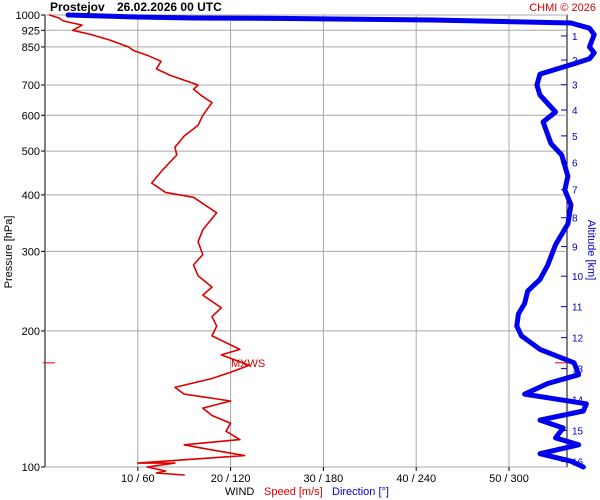 The image size is (600, 500). What do you see at coordinates (31, 252) in the screenshot?
I see `pressure-tick-label: 300` at bounding box center [31, 252].